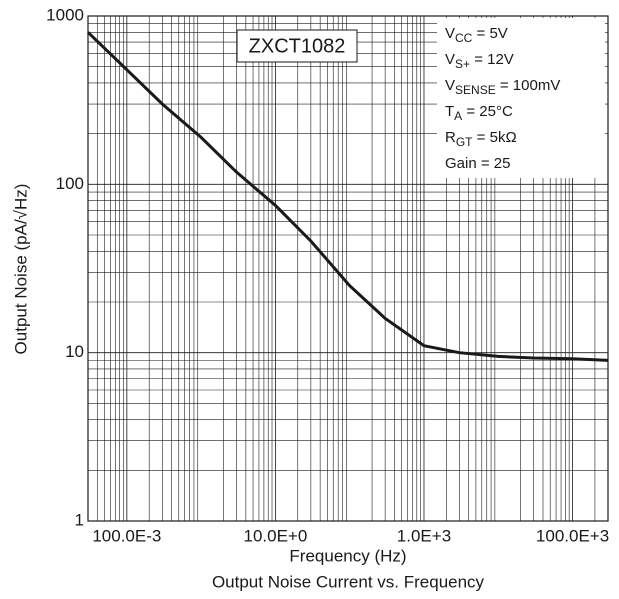  Describe the element at coordinates (528, 85) in the screenshot. I see `condition-rest: = 100mV` at that location.